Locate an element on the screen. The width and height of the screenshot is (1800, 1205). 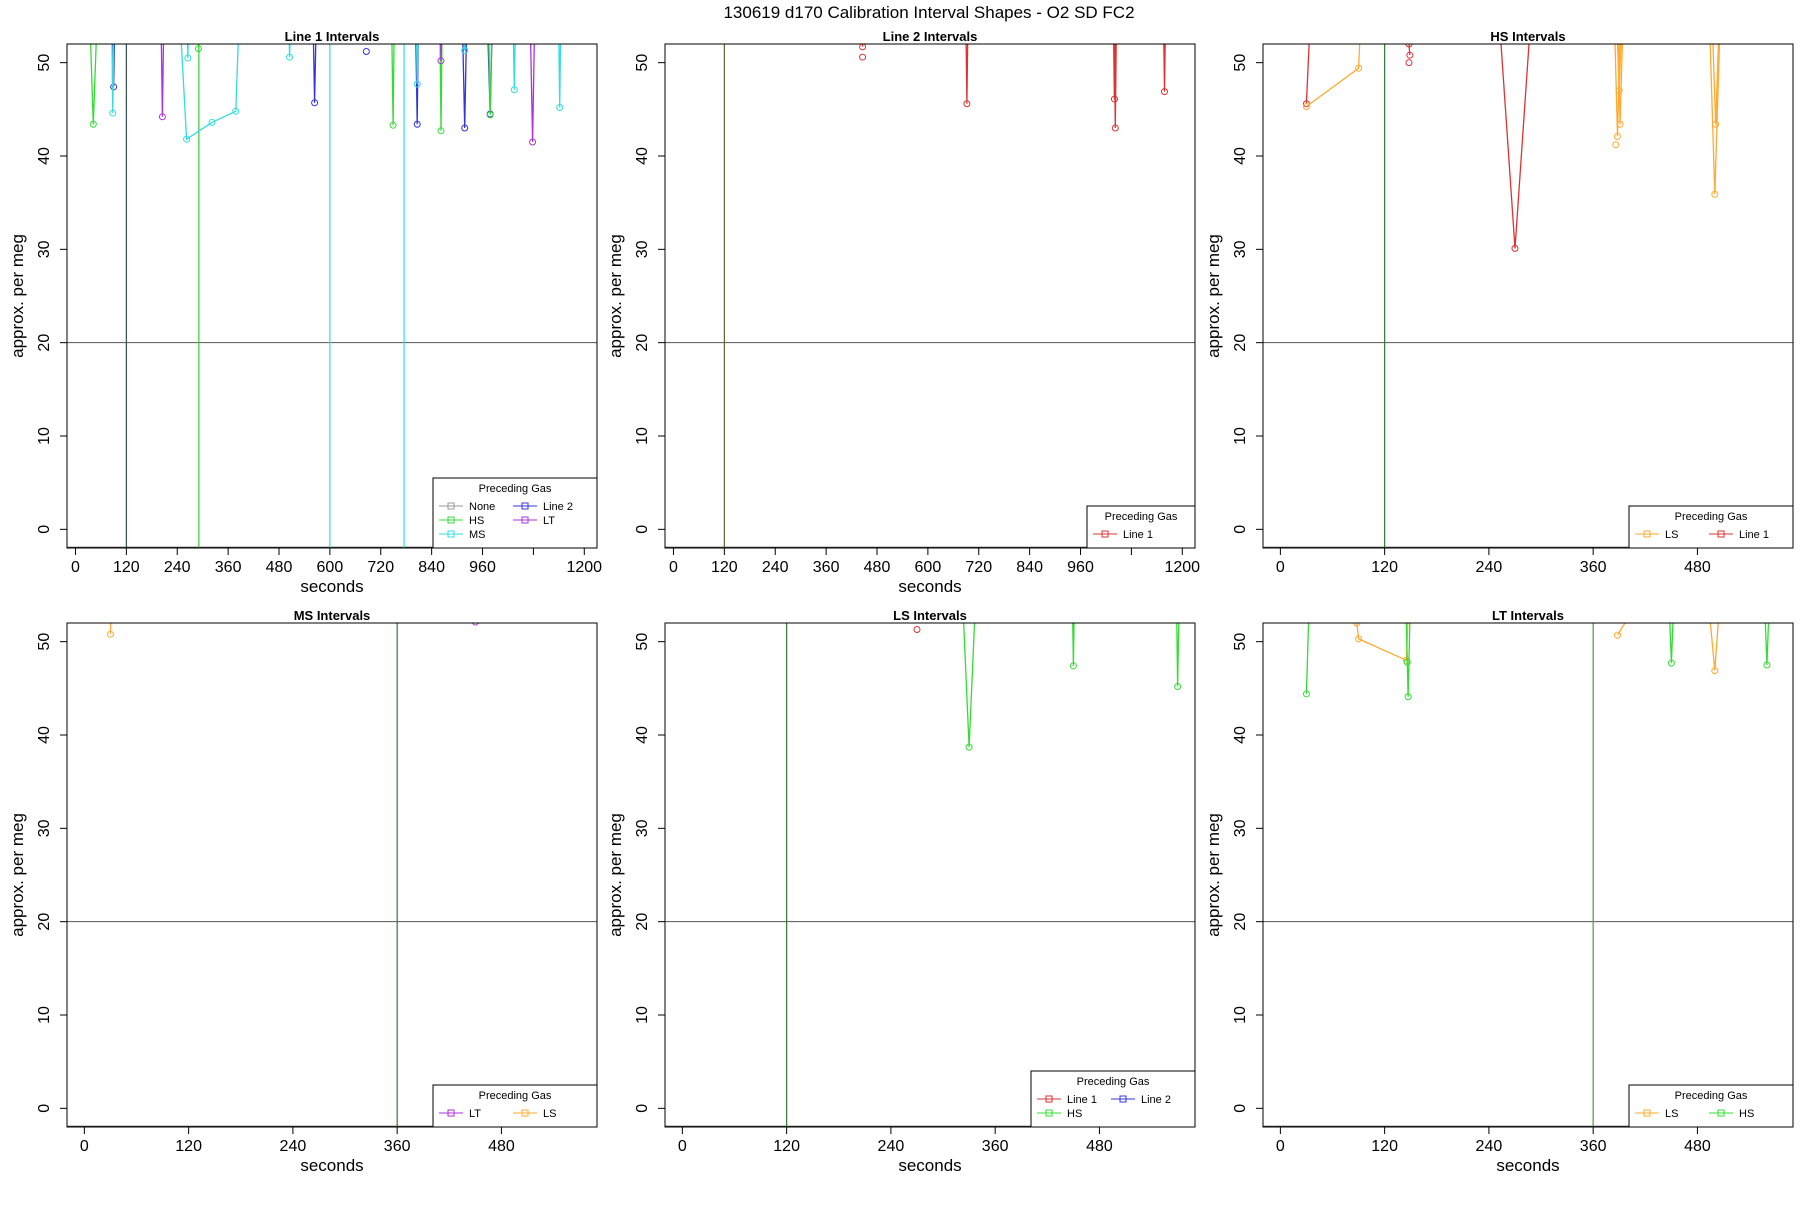
x-tick-label: 1200 is located at coordinates (1182, 567).